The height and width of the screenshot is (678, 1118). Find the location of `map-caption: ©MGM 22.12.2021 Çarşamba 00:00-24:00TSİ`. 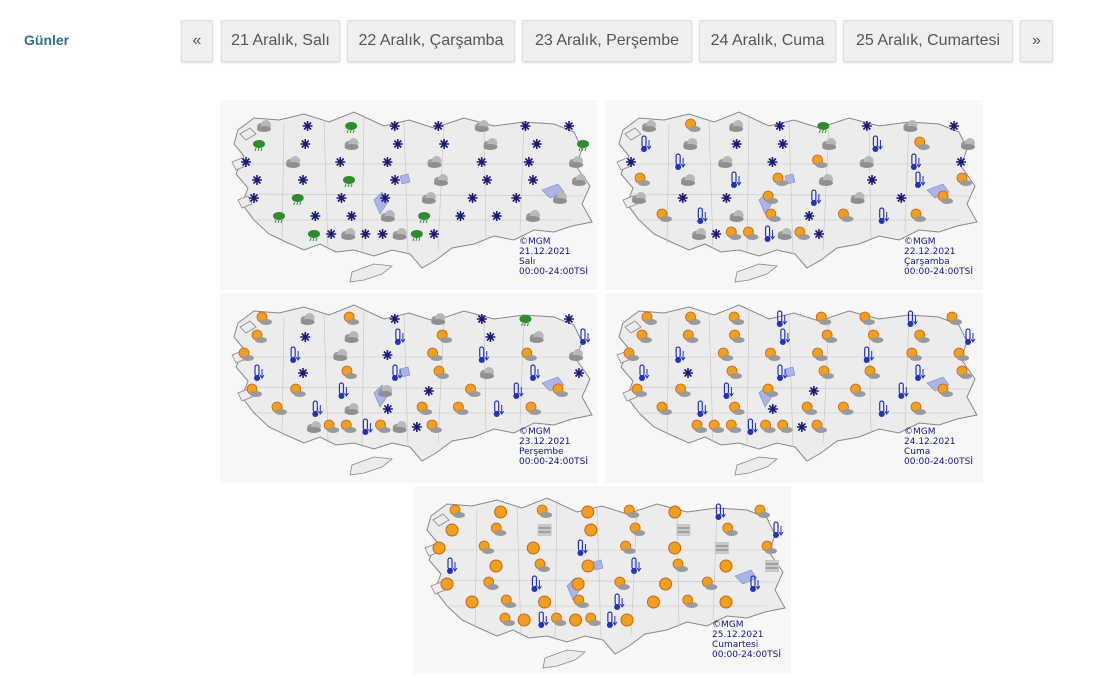

map-caption: ©MGM 22.12.2021 Çarşamba 00:00-24:00TSİ is located at coordinates (938, 257).